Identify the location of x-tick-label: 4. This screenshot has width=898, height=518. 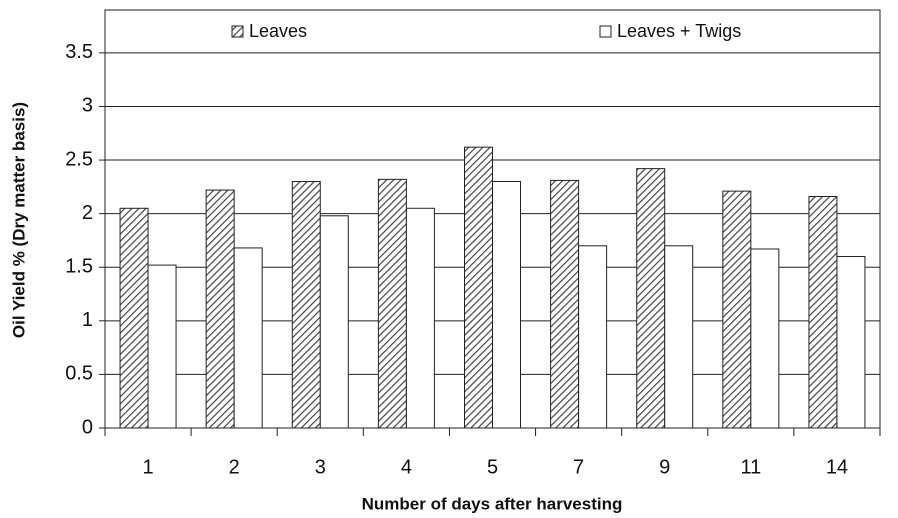
(406, 467).